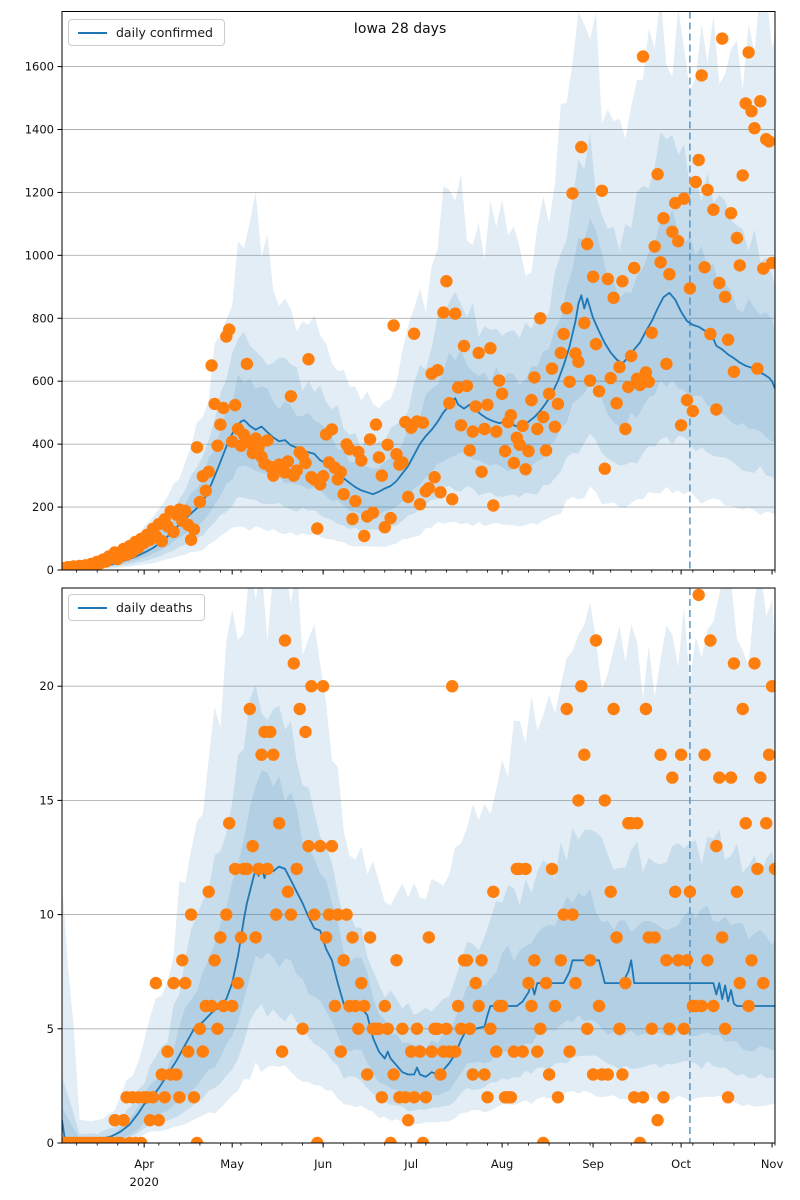 The height and width of the screenshot is (1200, 800). What do you see at coordinates (502, 1164) in the screenshot?
I see `svg-text: Aug` at bounding box center [502, 1164].